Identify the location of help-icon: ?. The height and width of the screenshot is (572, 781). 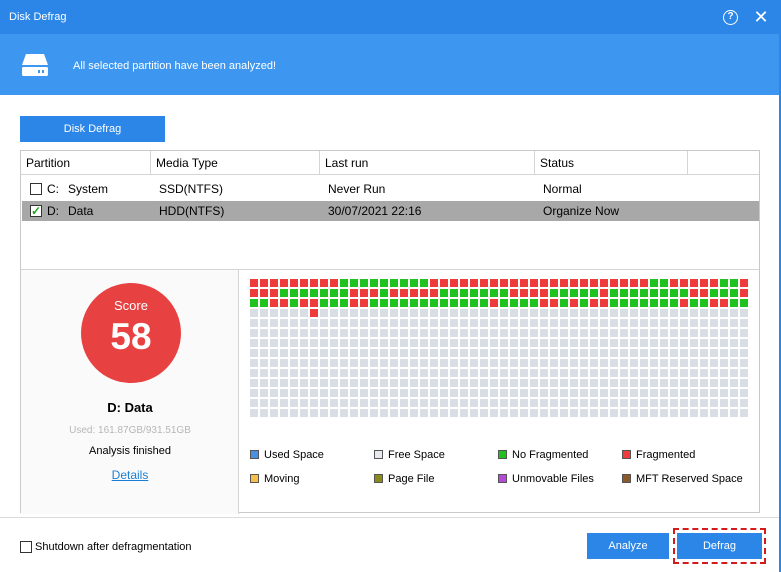
(730, 17).